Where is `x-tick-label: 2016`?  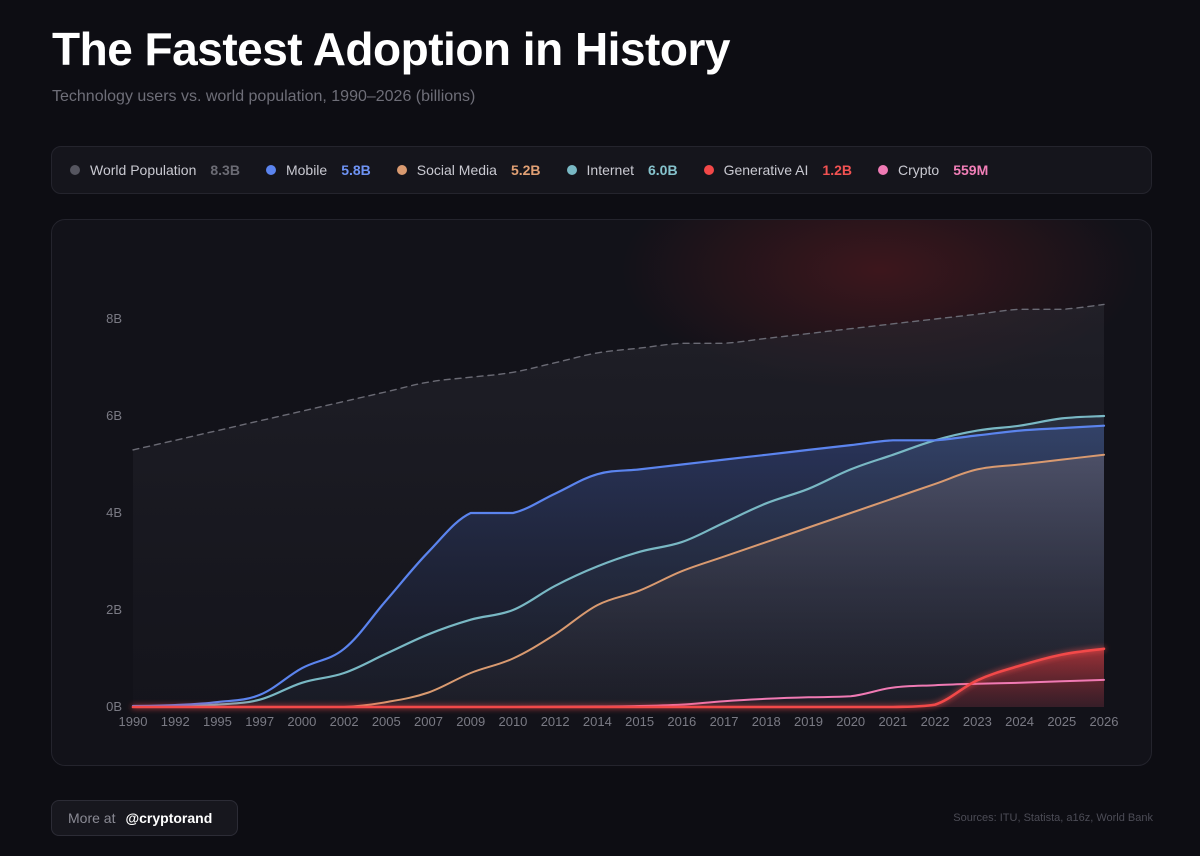 x-tick-label: 2016 is located at coordinates (681, 721).